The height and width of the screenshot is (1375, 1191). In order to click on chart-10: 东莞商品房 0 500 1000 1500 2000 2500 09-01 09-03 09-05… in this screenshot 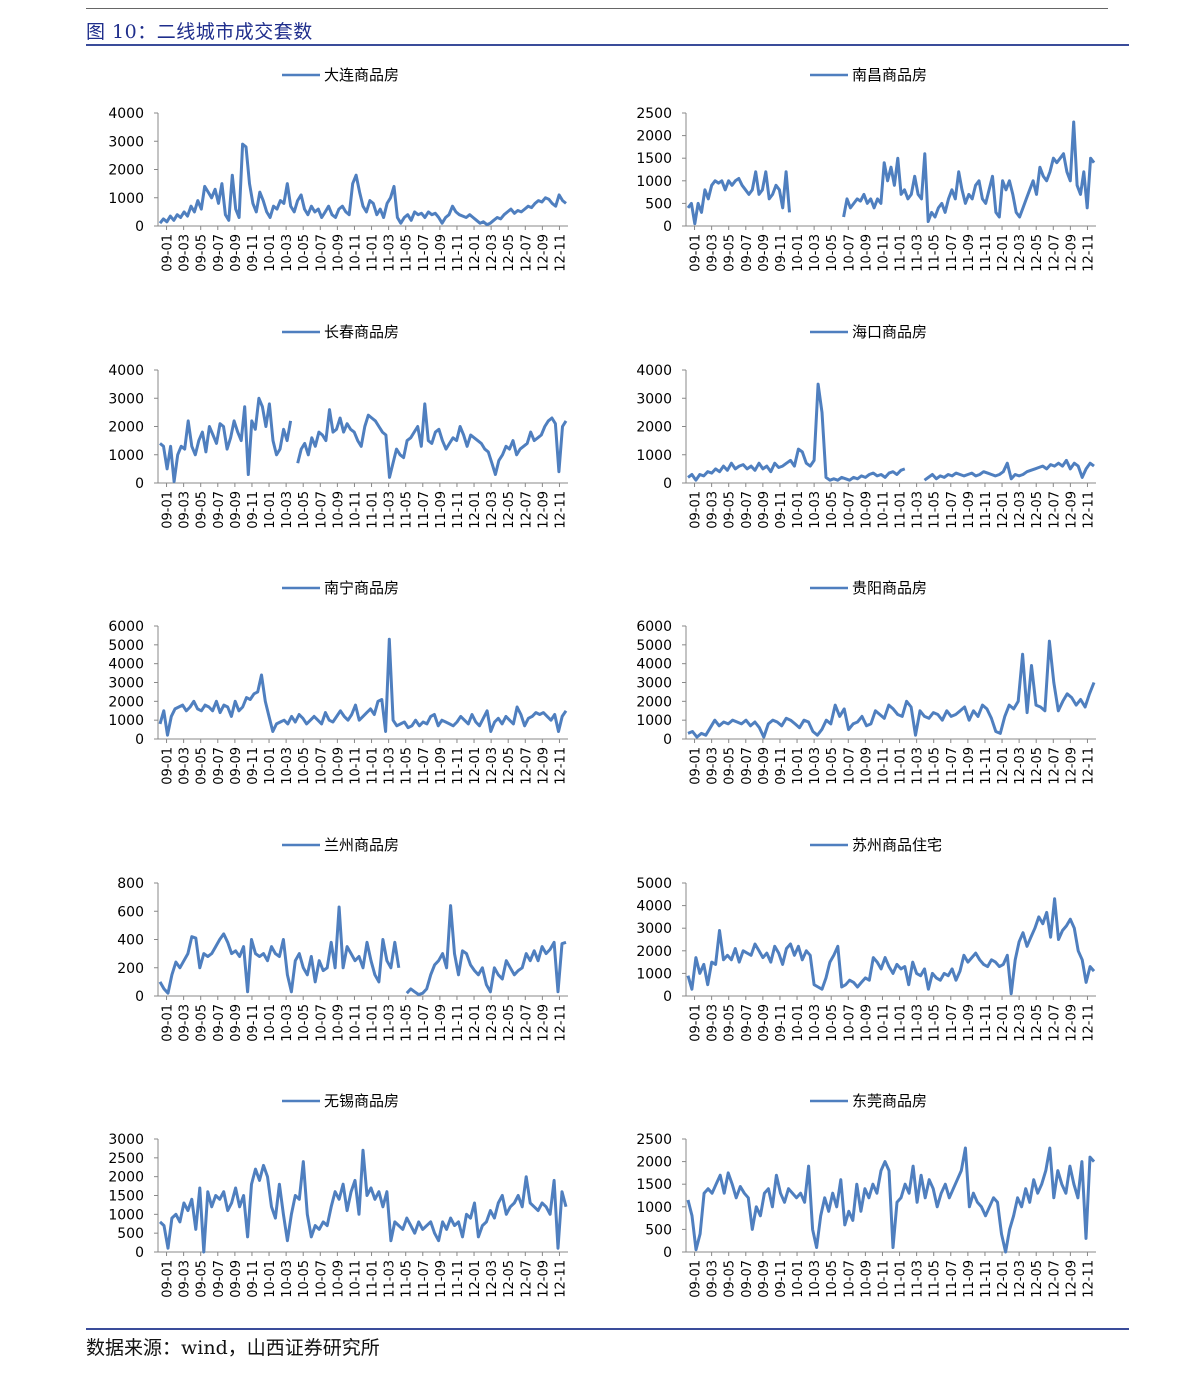, I will do `click(866, 1195)`.